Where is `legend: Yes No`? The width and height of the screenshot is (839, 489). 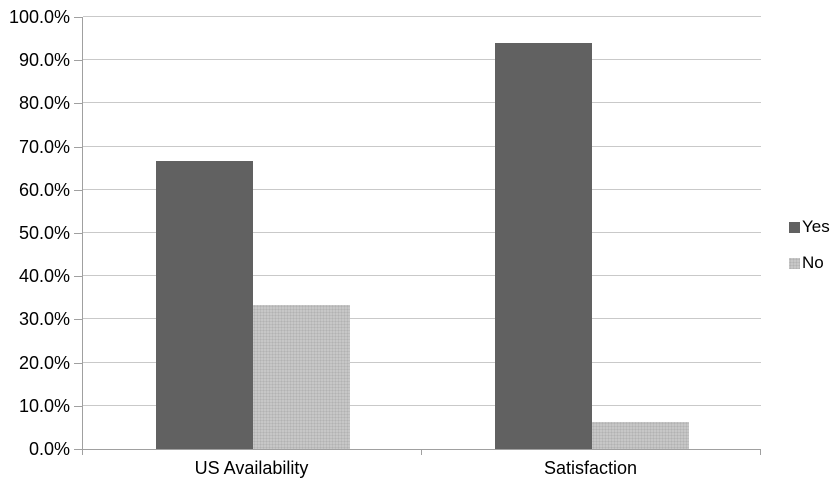 legend: Yes No is located at coordinates (809, 253).